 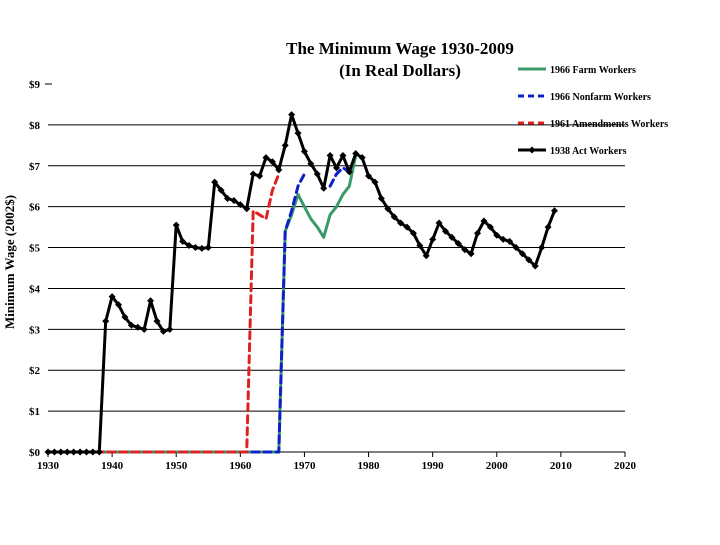 What do you see at coordinates (369, 466) in the screenshot?
I see `x-tick-label: 1980` at bounding box center [369, 466].